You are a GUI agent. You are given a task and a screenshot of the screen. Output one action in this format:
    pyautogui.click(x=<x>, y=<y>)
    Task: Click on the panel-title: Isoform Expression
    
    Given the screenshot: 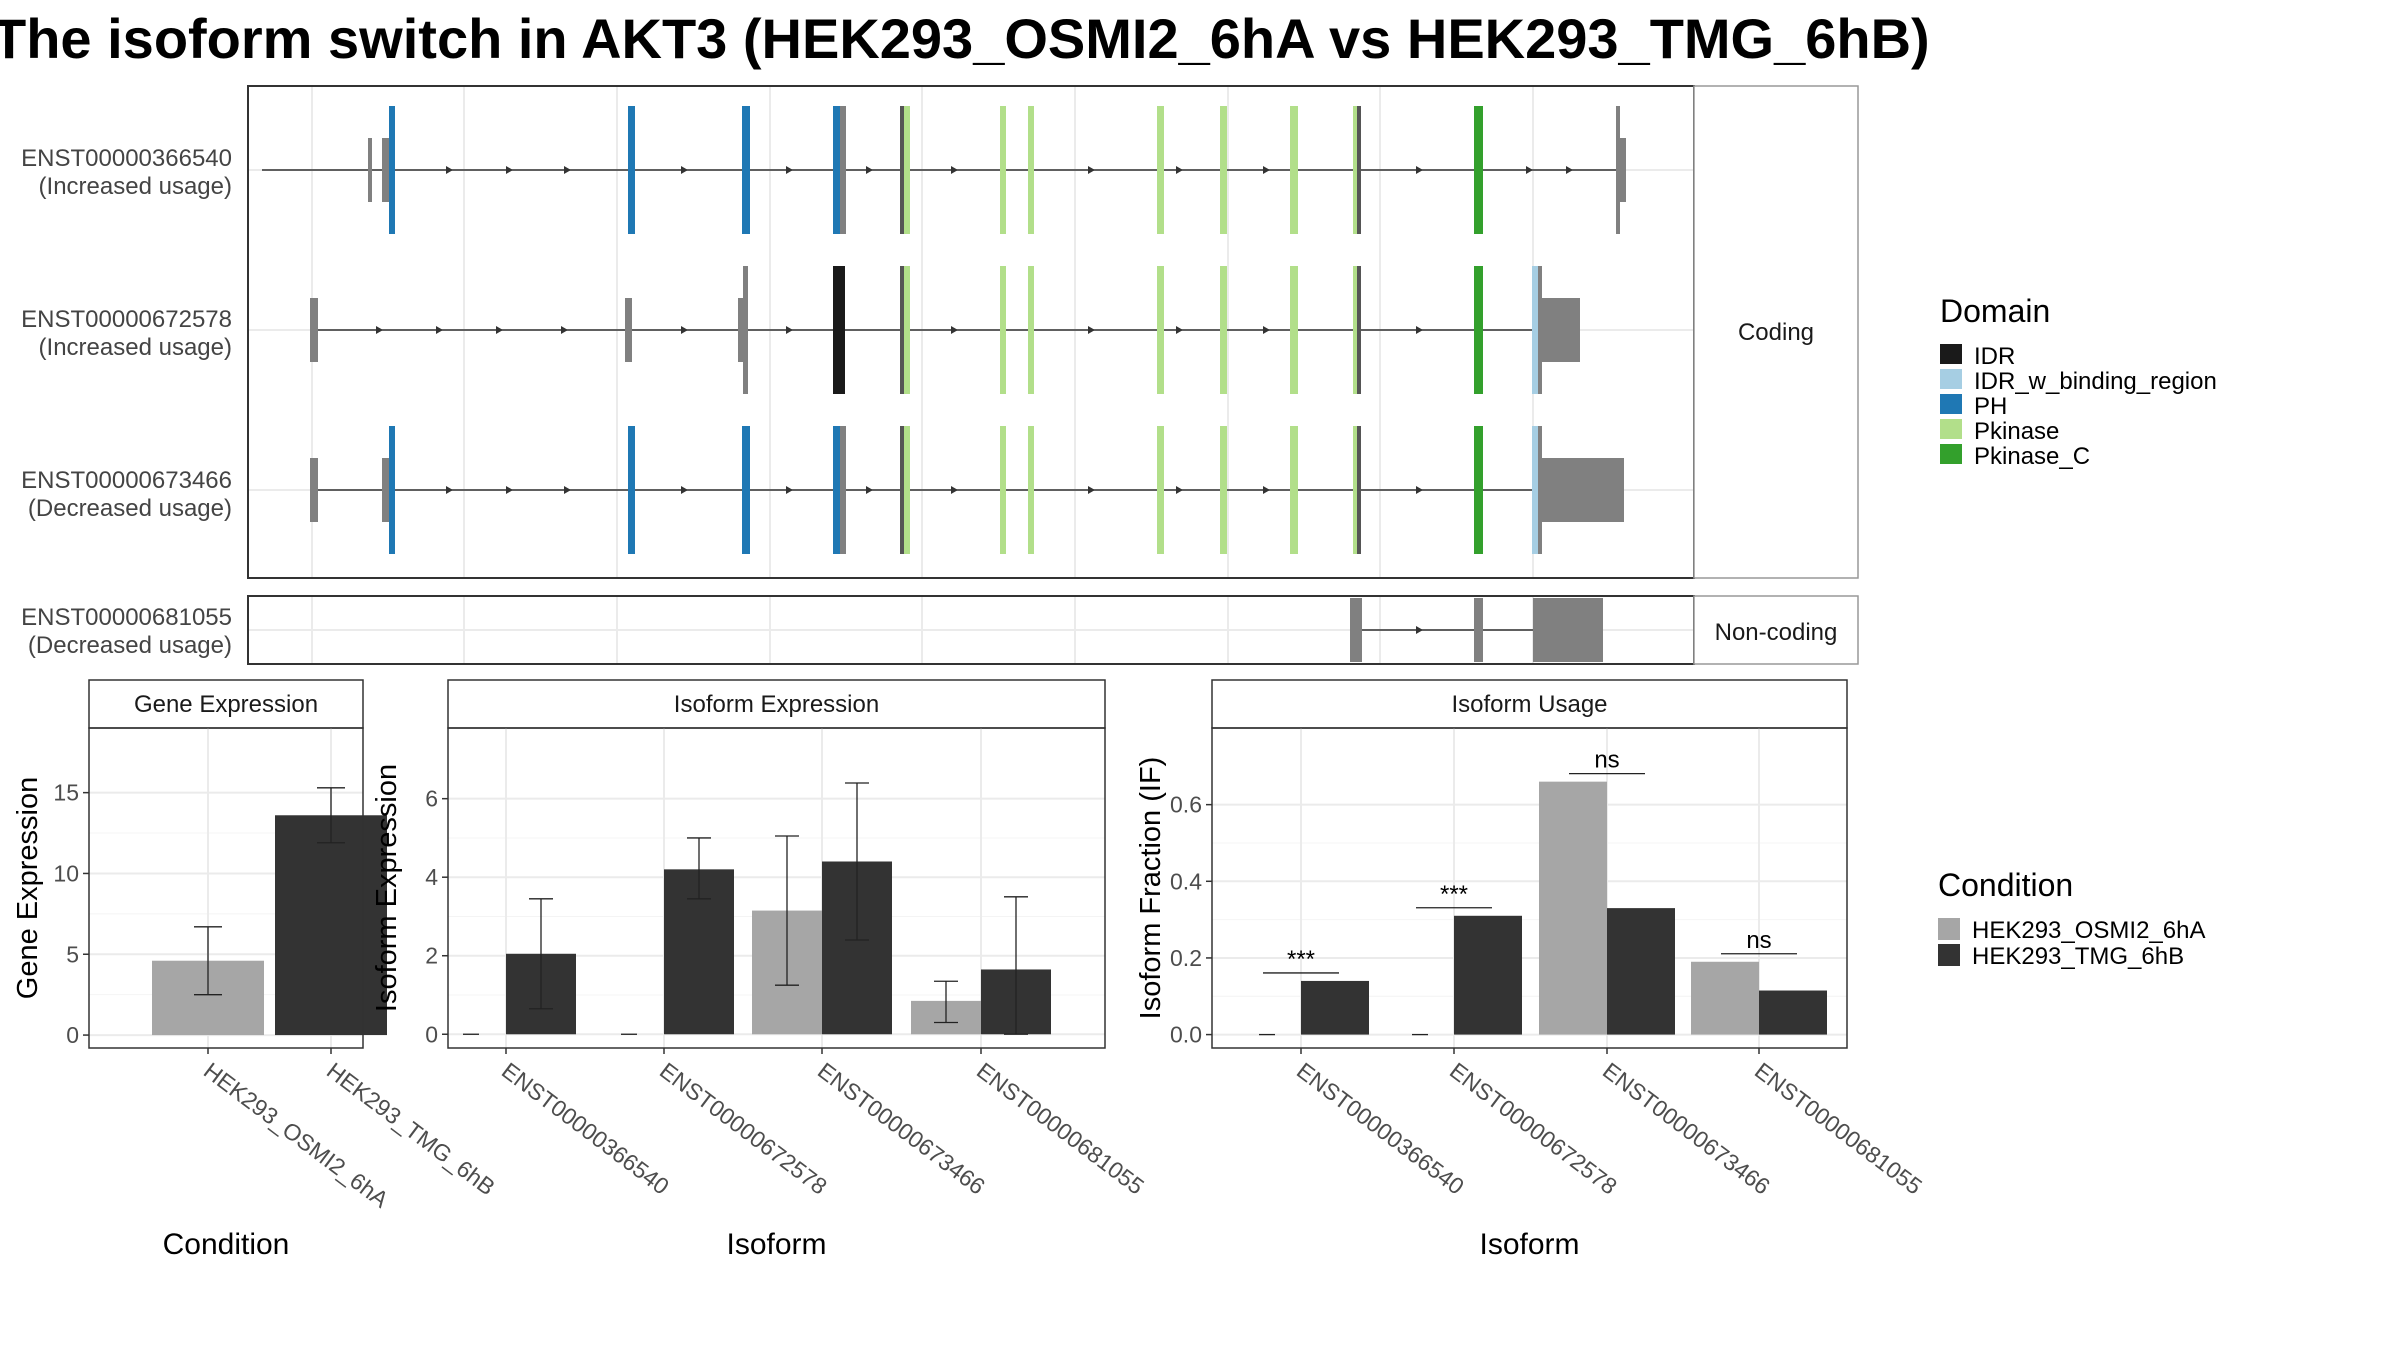 What is the action you would take?
    pyautogui.click(x=776, y=704)
    